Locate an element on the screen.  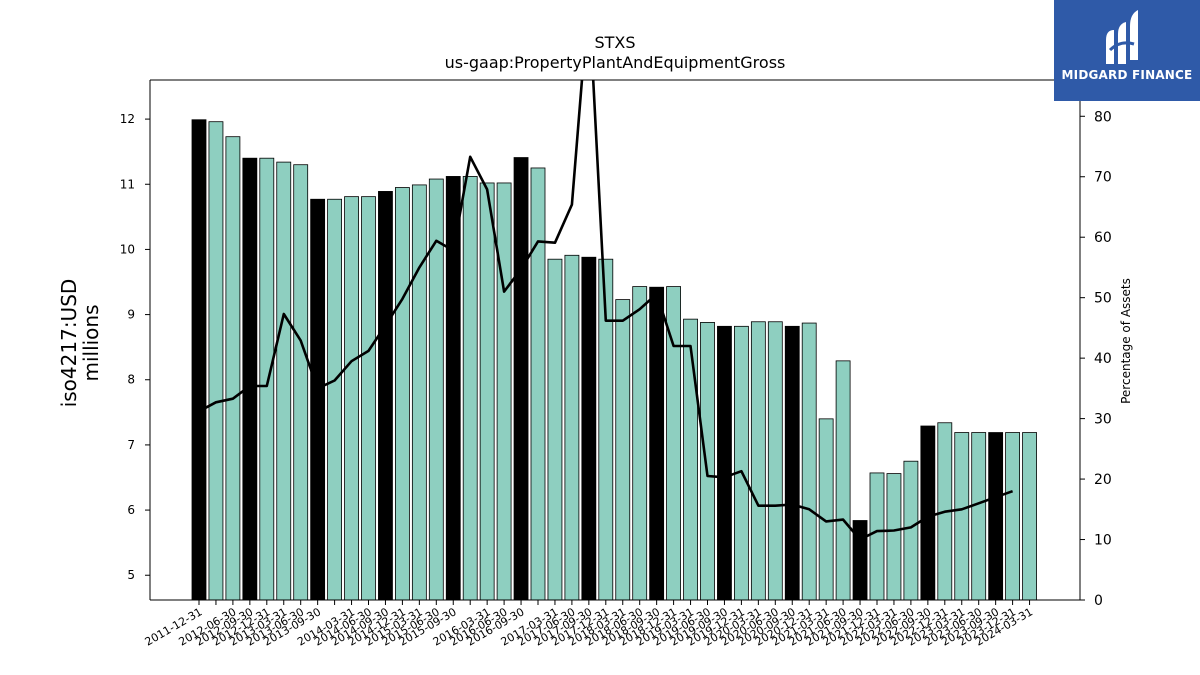
y-tick-label-11: 11 is located at coordinates (127, 184).